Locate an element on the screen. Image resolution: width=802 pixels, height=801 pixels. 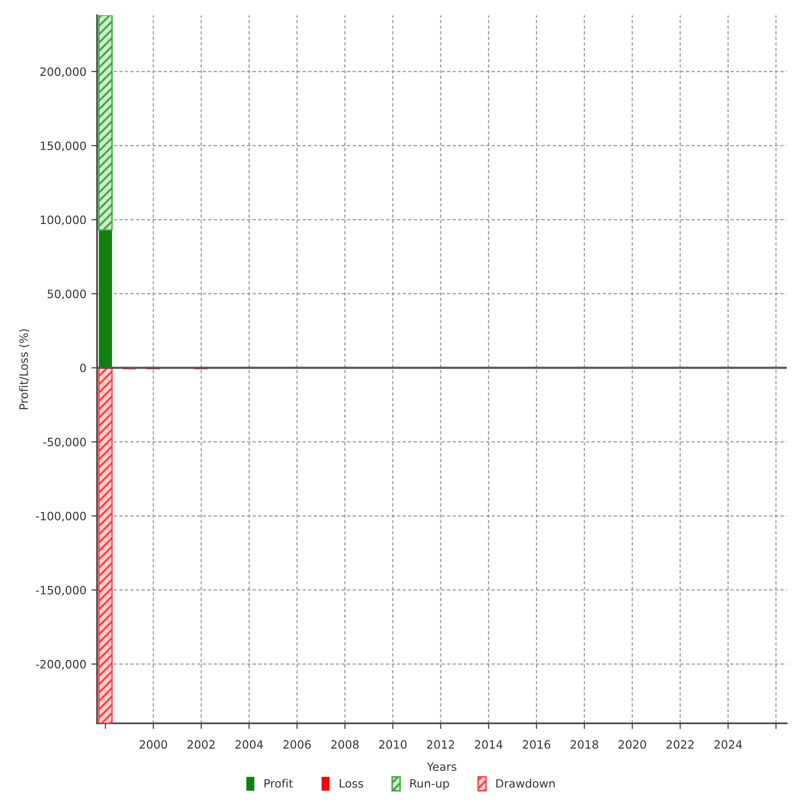
x-tick-label: 2004 is located at coordinates (249, 744).